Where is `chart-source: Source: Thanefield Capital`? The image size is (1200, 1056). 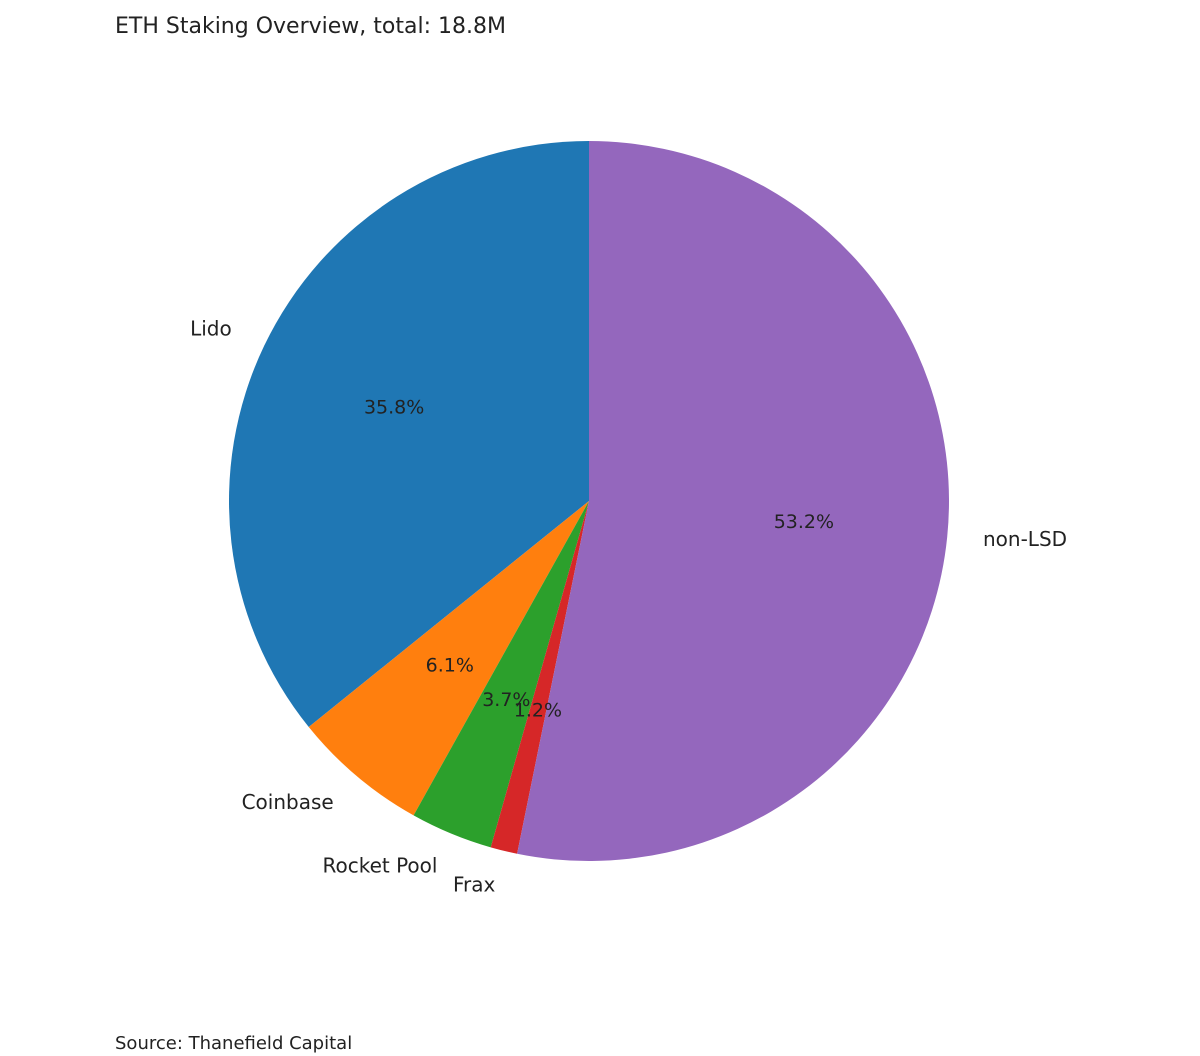 chart-source: Source: Thanefield Capital is located at coordinates (234, 1043).